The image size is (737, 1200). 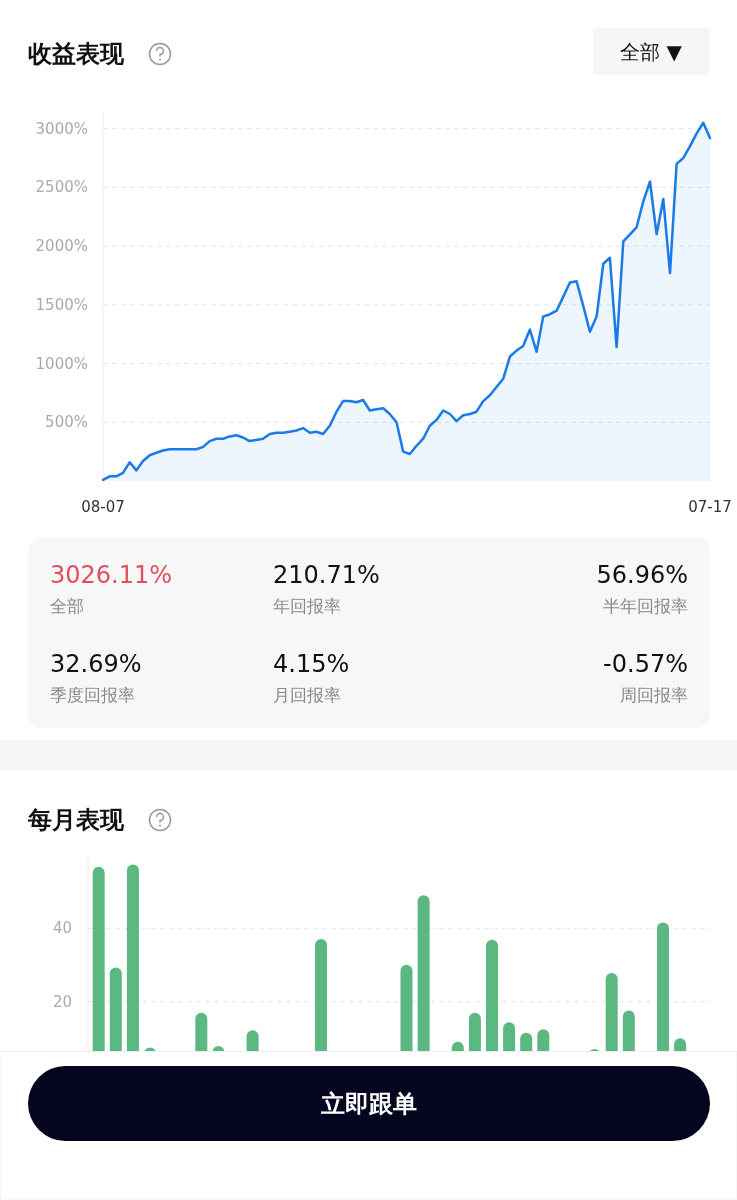 What do you see at coordinates (67, 606) in the screenshot?
I see `text: 全部` at bounding box center [67, 606].